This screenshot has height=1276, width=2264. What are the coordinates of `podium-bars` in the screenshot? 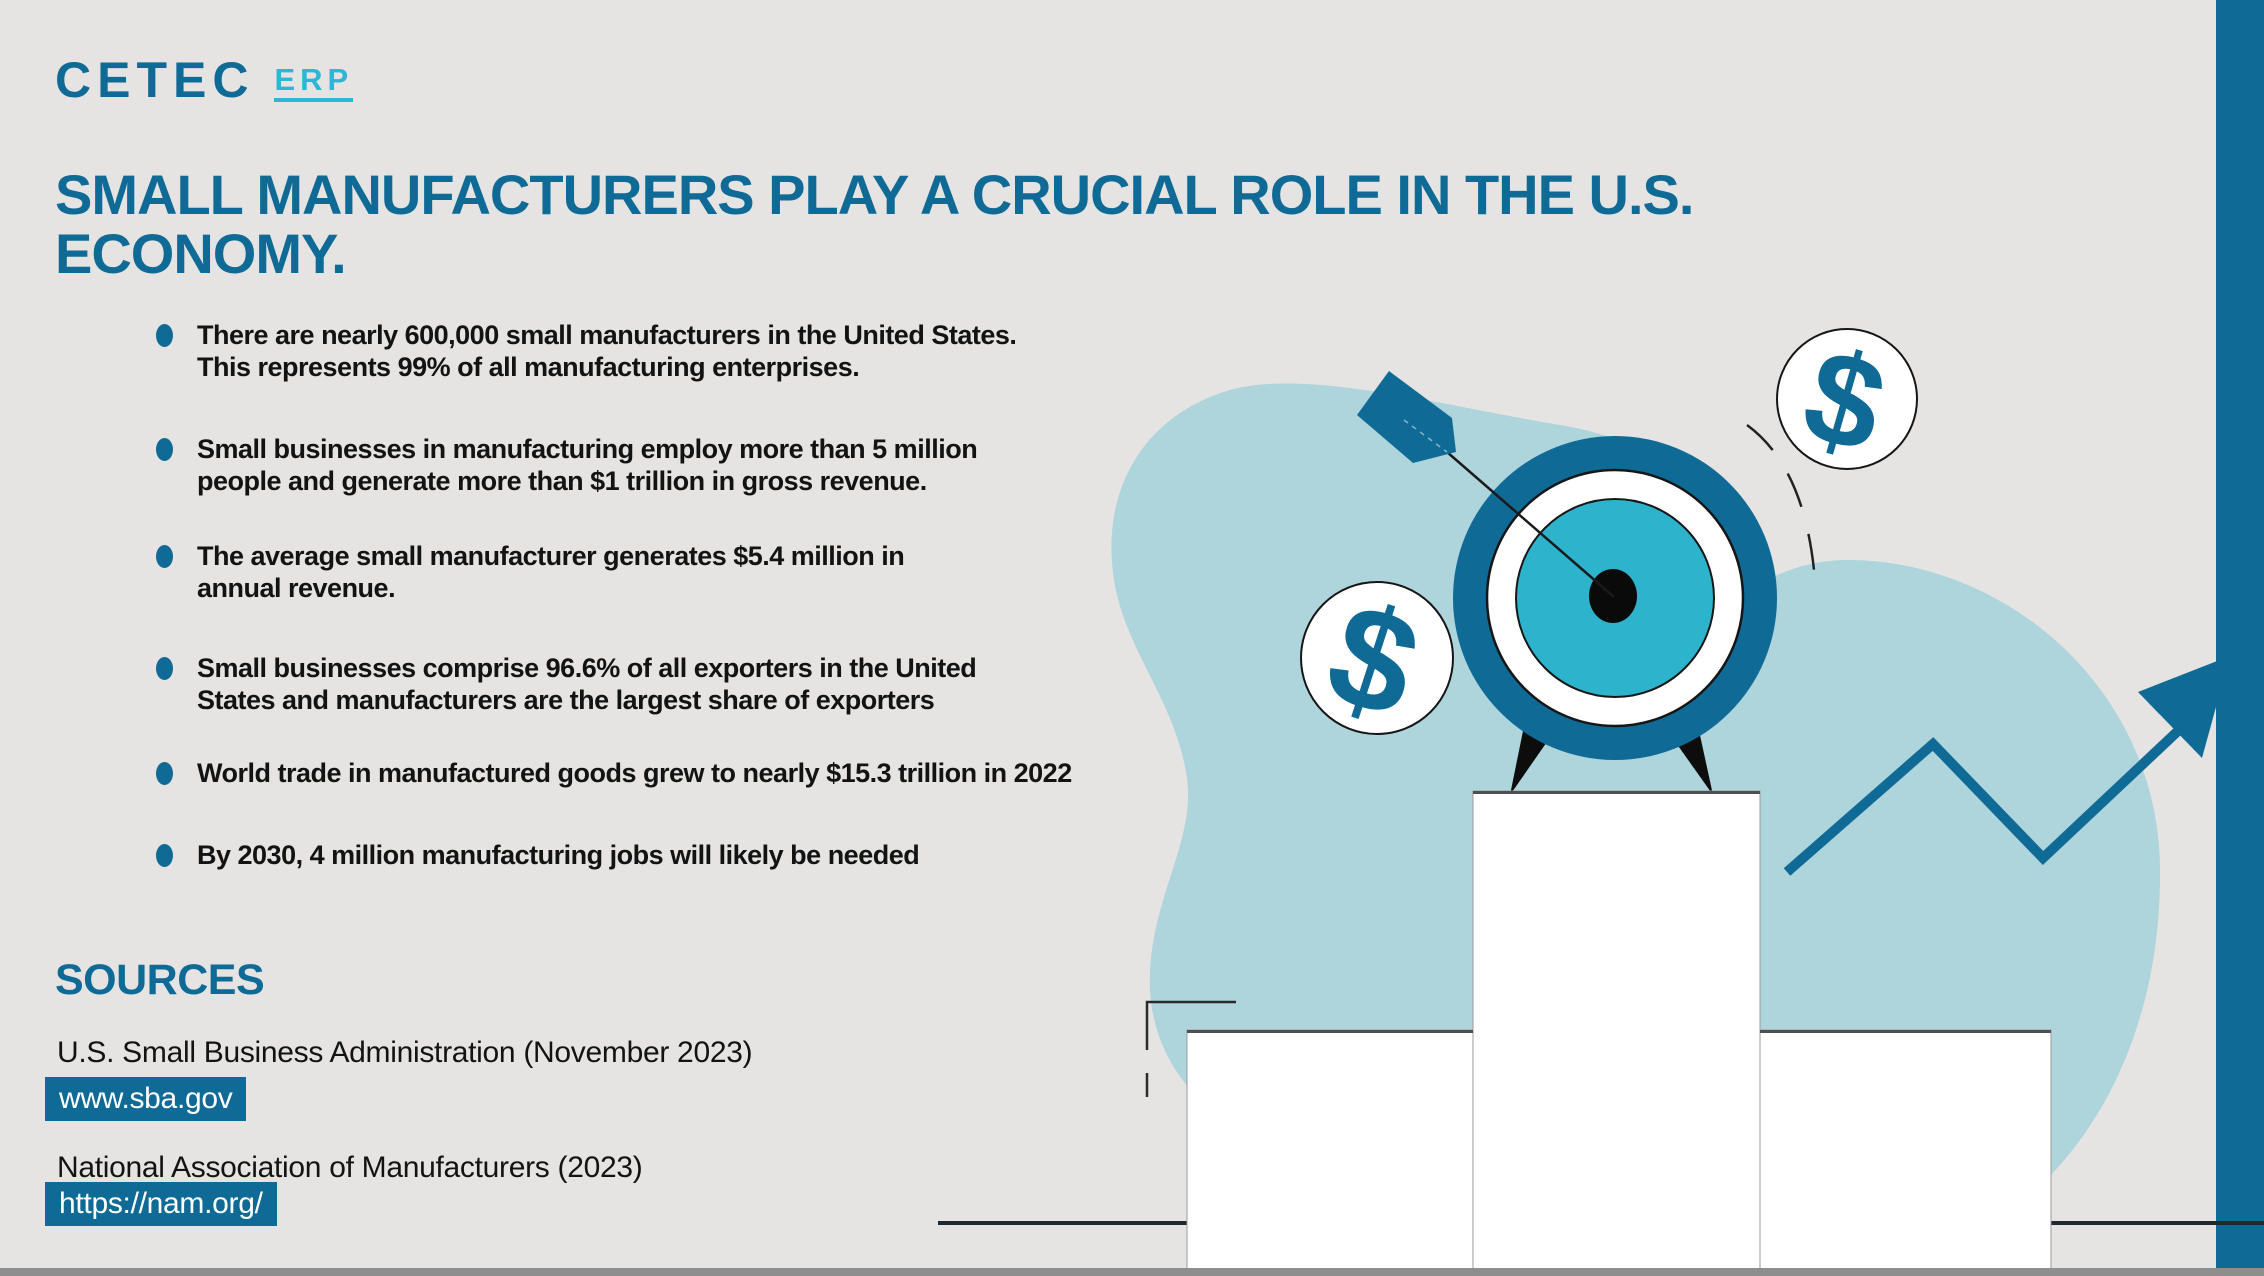 It's located at (1619, 1030).